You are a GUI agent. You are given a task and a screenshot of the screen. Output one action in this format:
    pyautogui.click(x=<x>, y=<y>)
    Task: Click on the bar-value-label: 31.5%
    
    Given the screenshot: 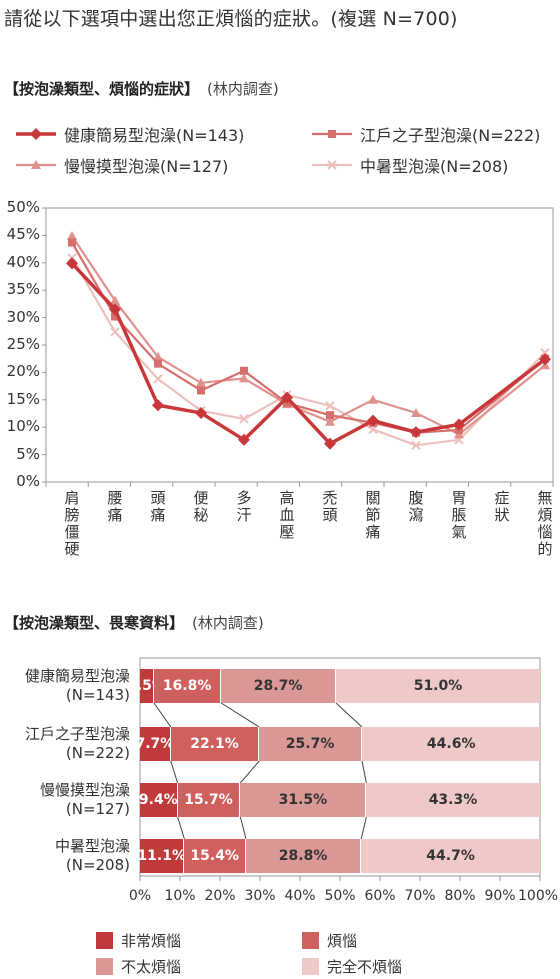 What is the action you would take?
    pyautogui.click(x=303, y=800)
    